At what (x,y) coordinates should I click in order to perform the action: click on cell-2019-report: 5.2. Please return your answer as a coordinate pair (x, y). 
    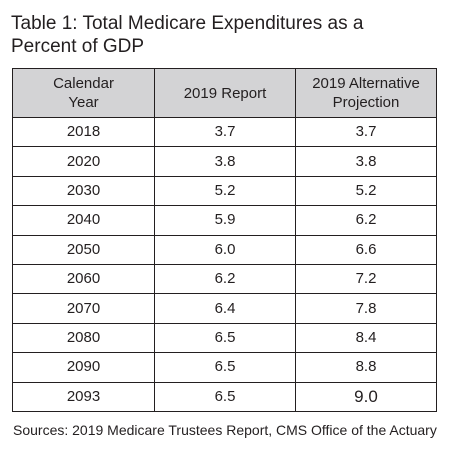
    Looking at the image, I should click on (225, 191).